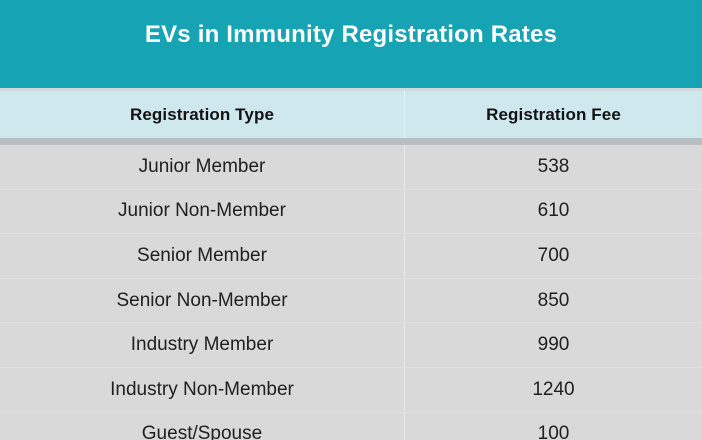 Image resolution: width=702 pixels, height=440 pixels. Describe the element at coordinates (351, 255) in the screenshot. I see `table-row: Senior Member 700` at that location.